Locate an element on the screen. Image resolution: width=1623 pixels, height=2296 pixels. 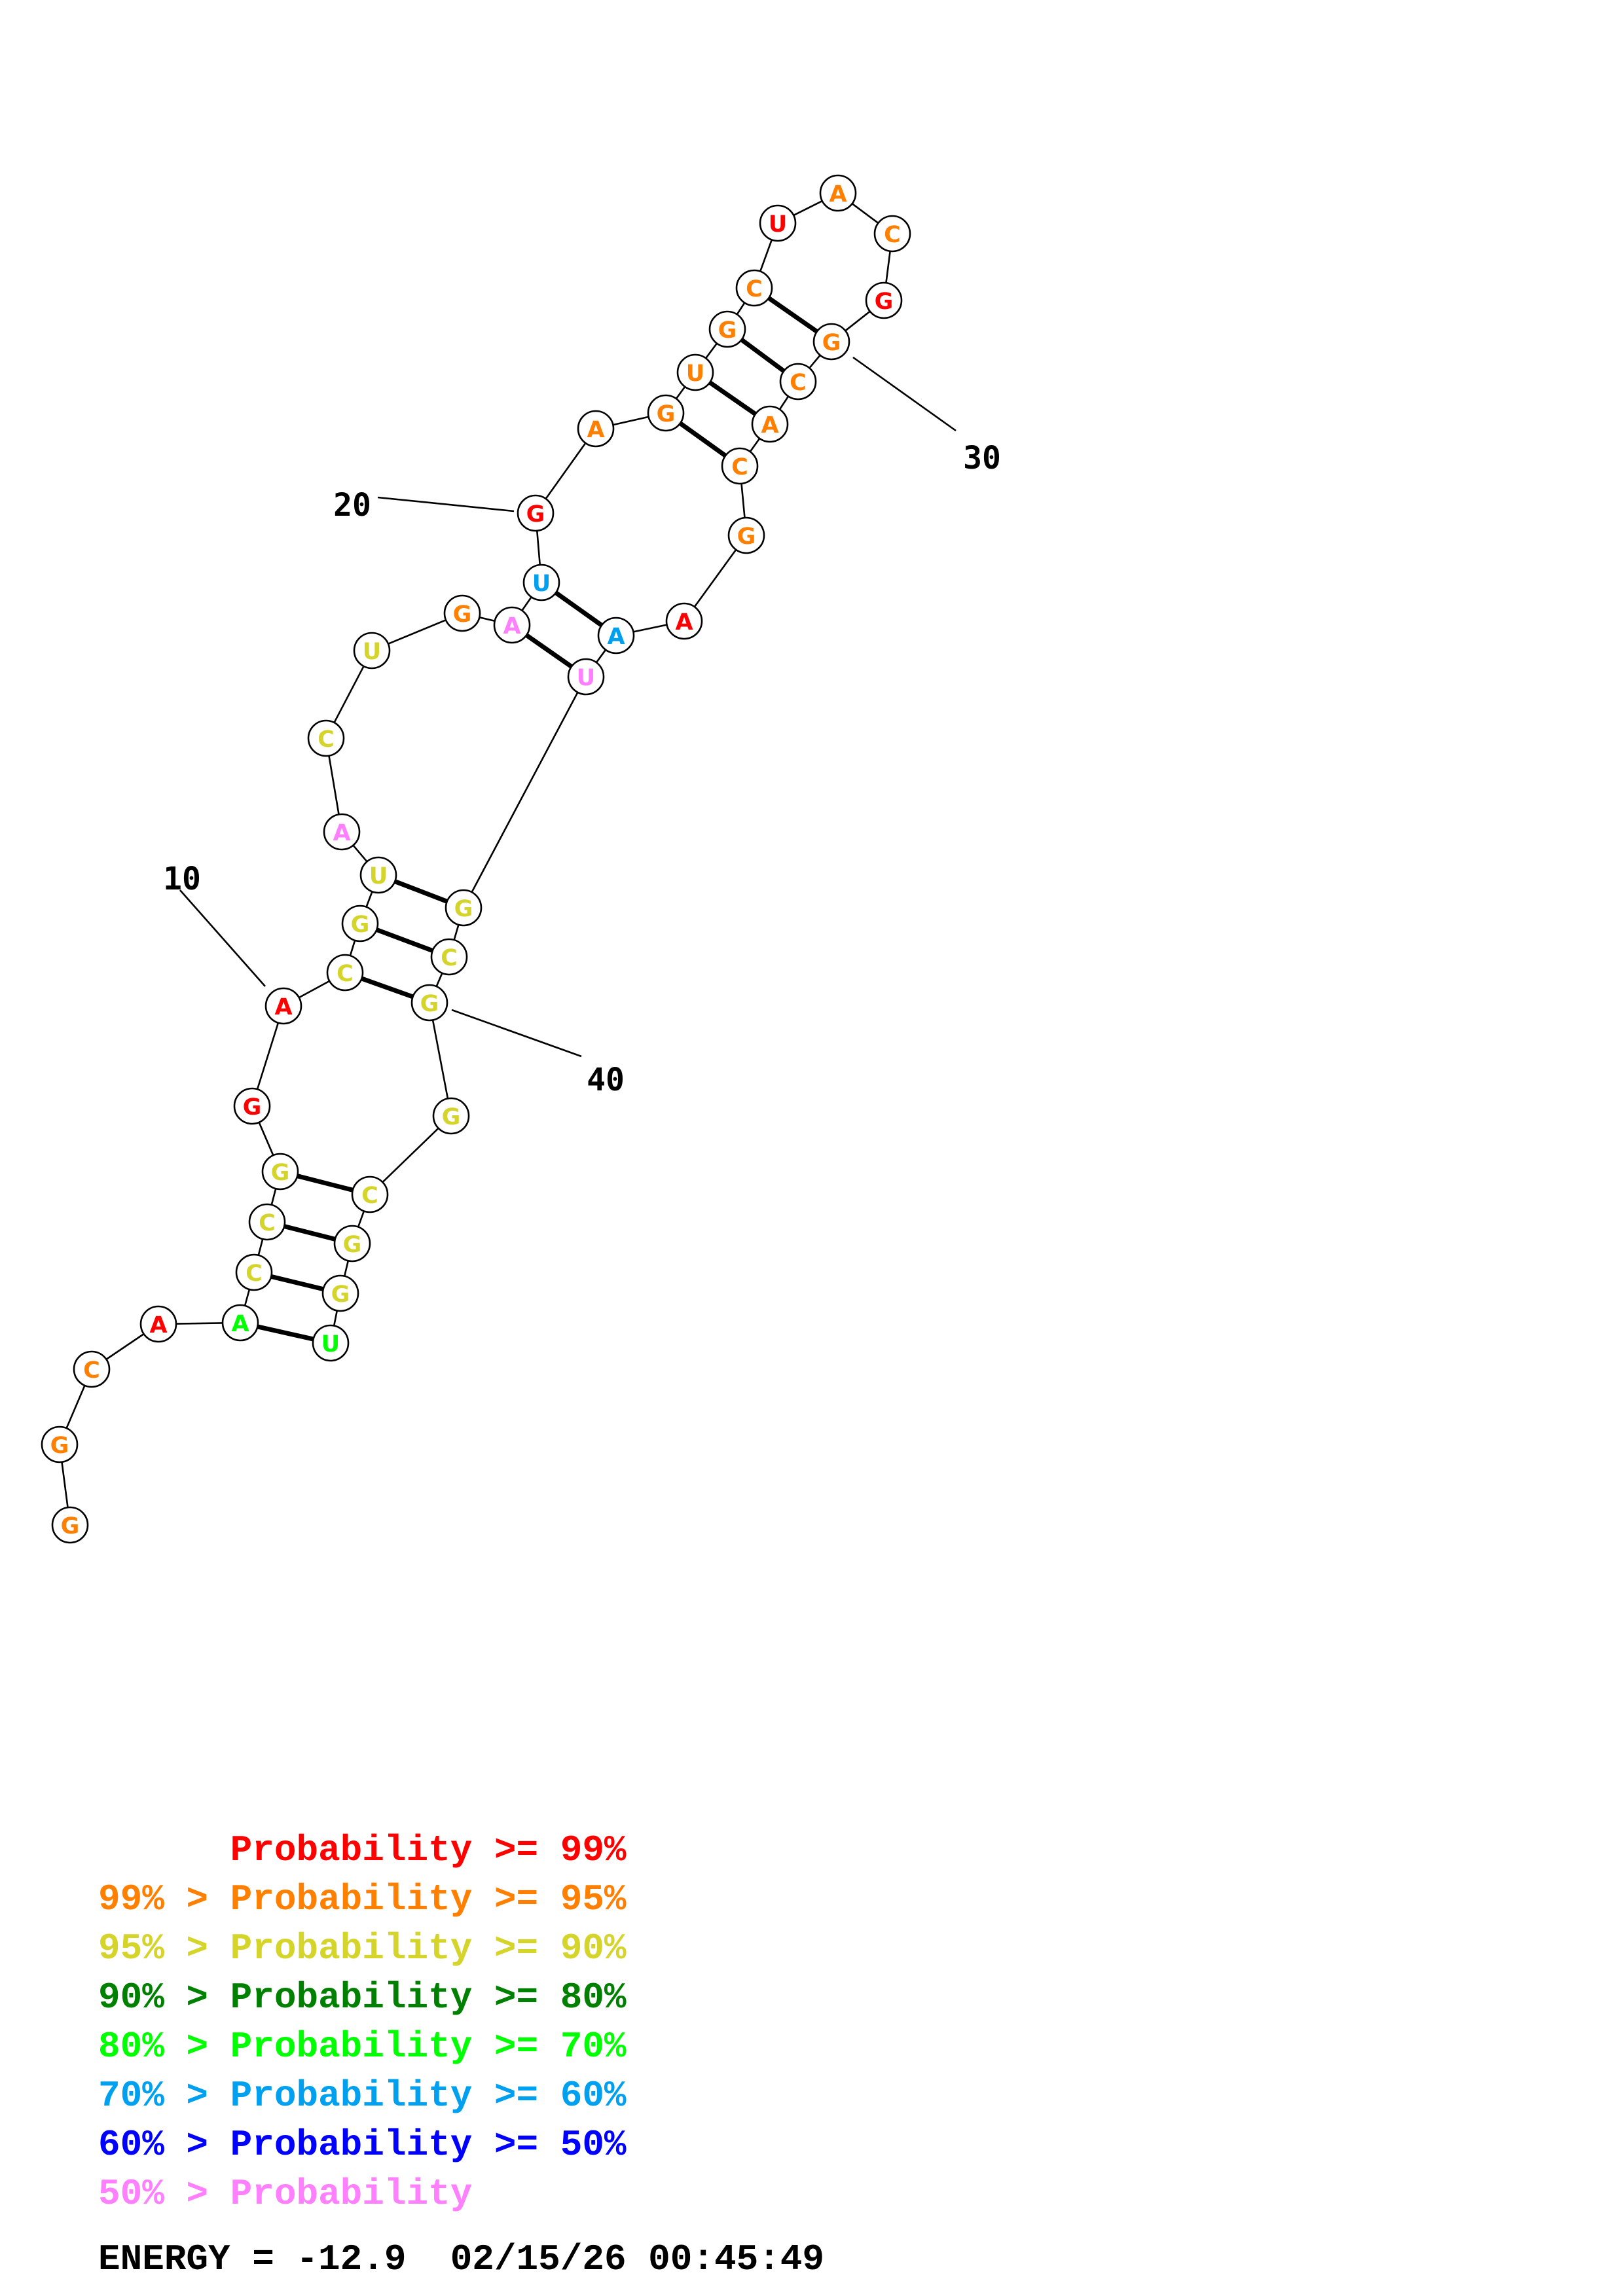
legend-label: Probability >= 50% is located at coordinates (428, 2145).